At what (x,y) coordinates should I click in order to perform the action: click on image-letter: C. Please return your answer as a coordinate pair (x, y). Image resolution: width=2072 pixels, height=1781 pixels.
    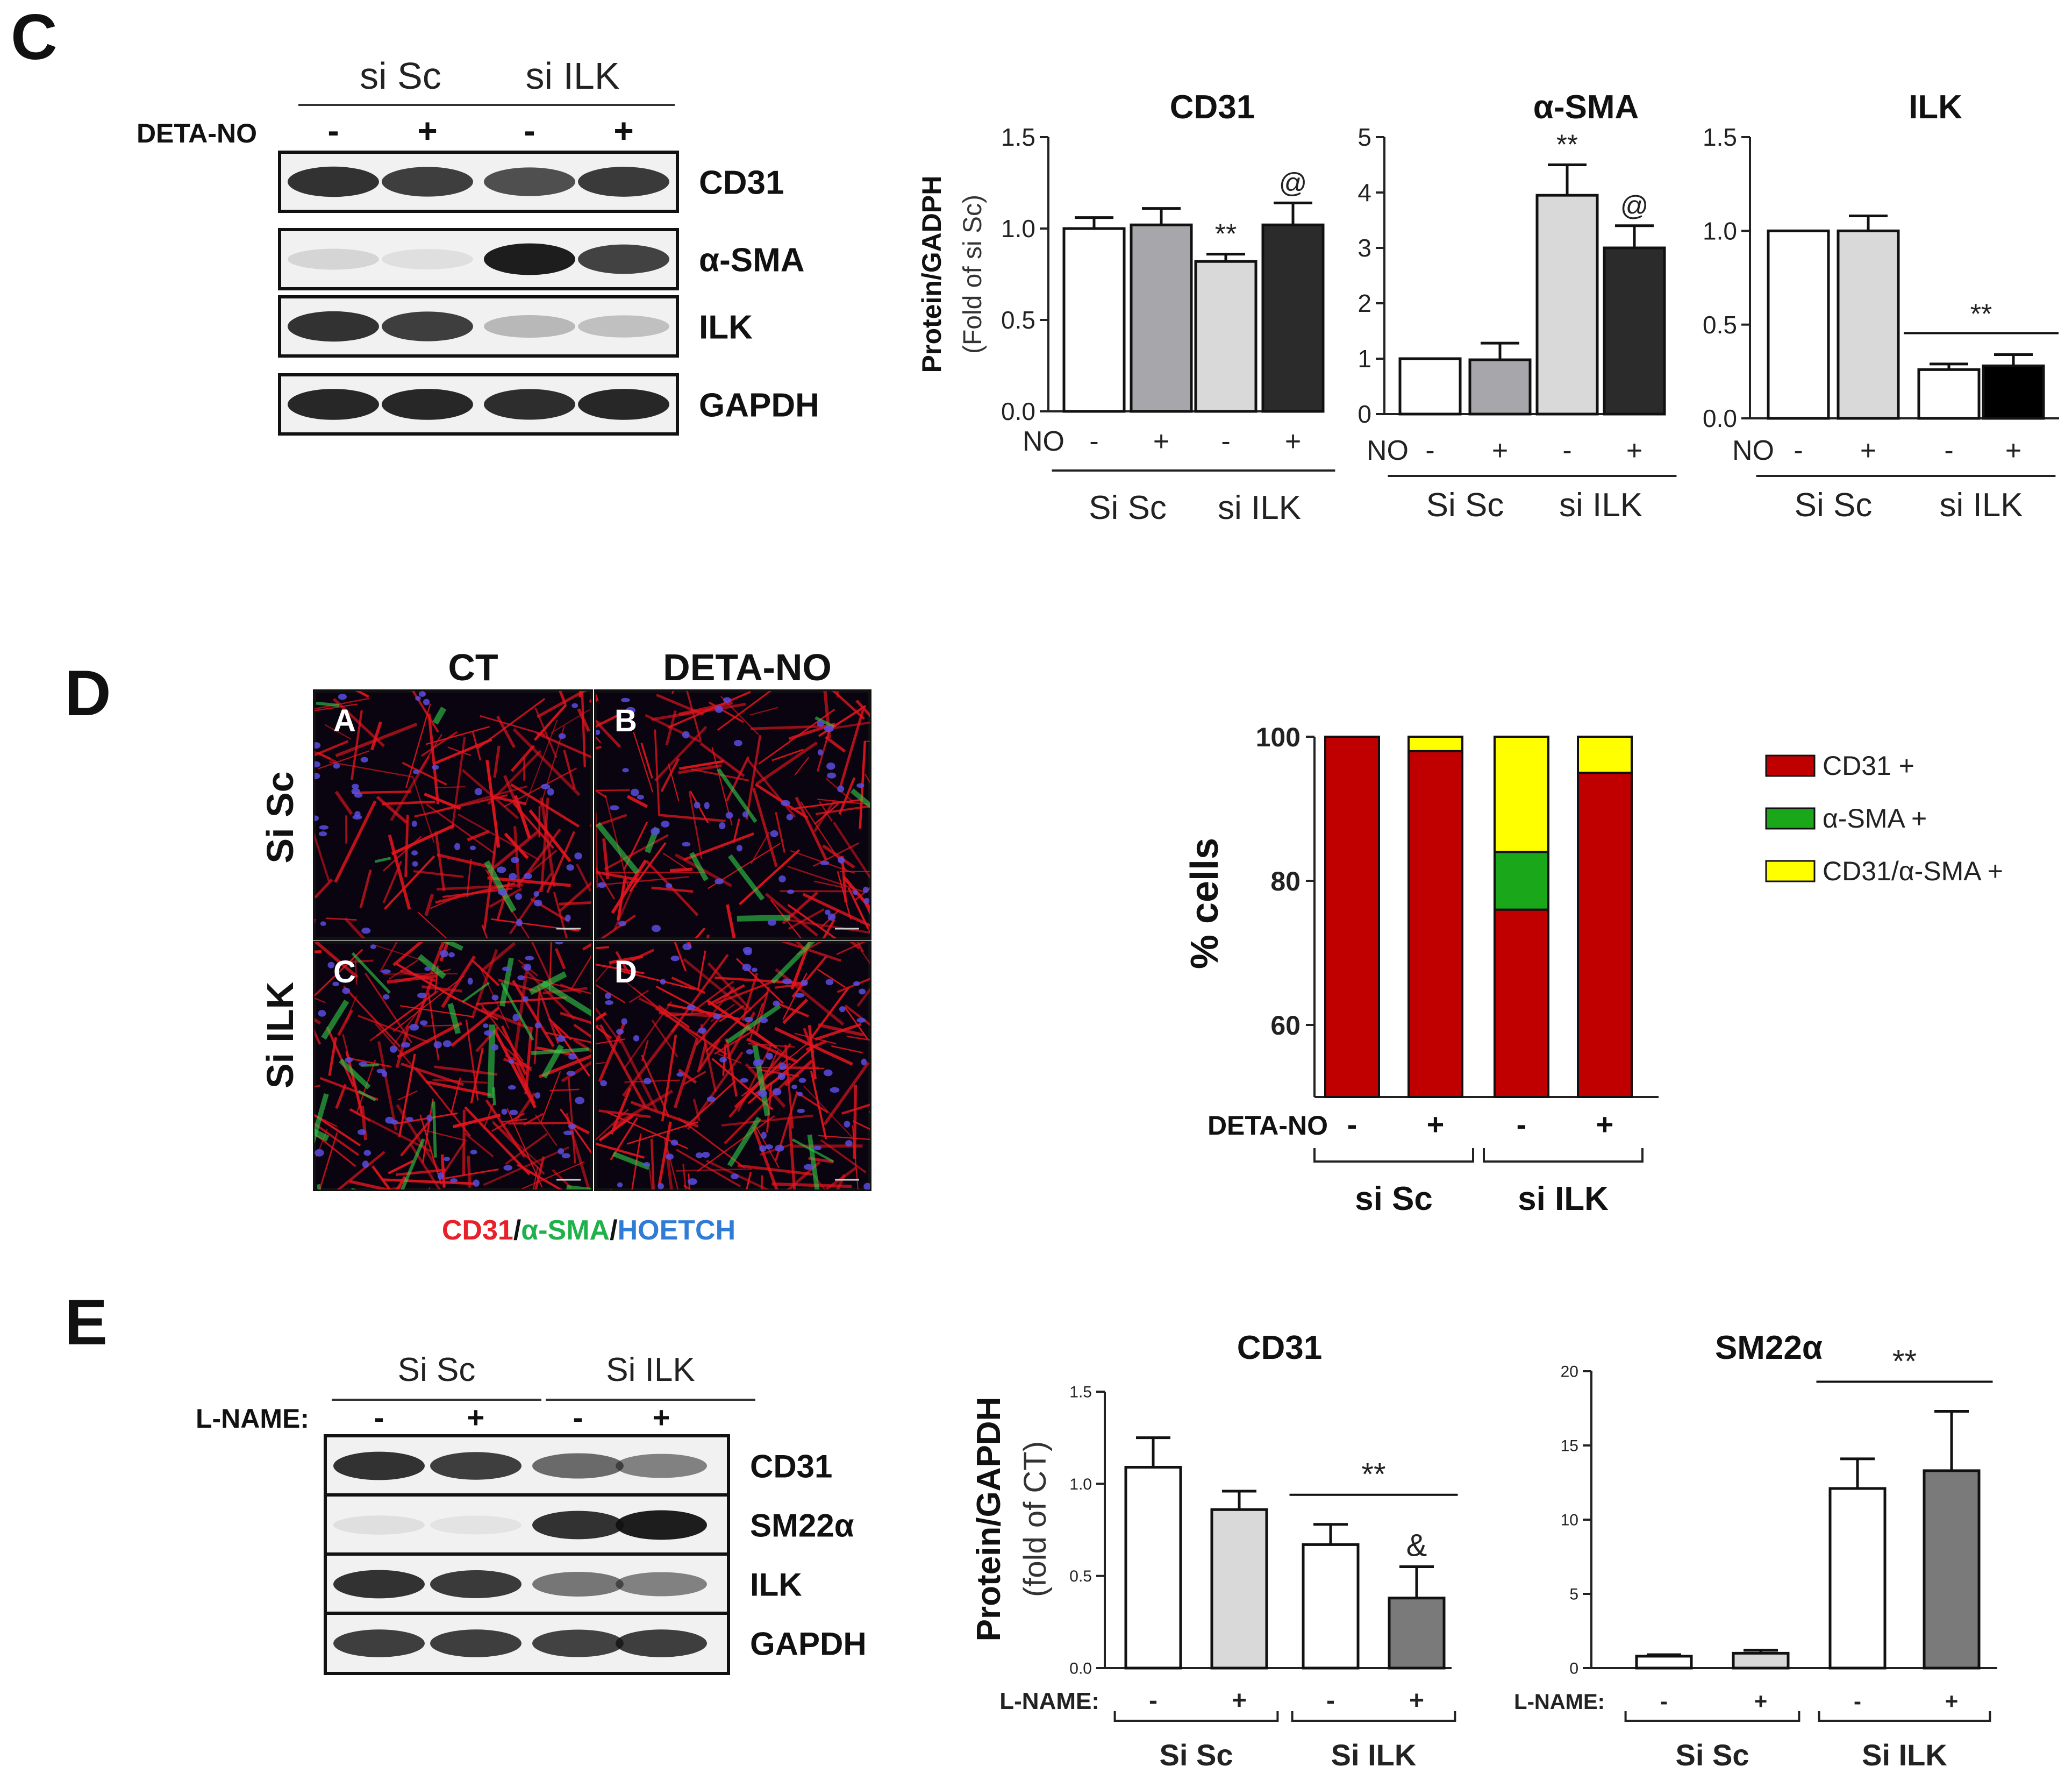
    Looking at the image, I should click on (344, 971).